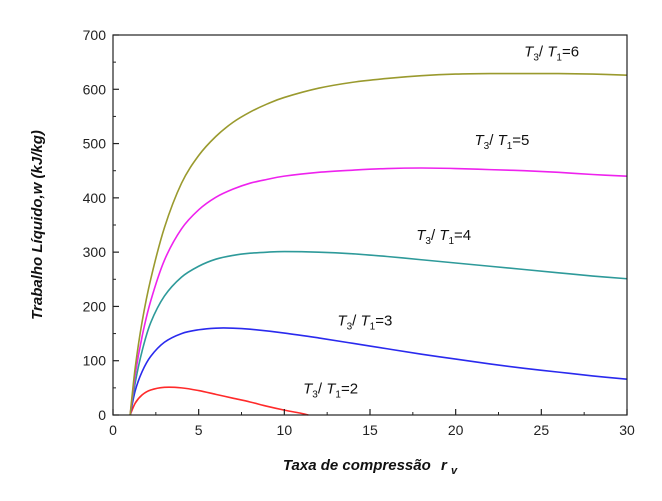  I want to click on x-tick-label: 0, so click(113, 430).